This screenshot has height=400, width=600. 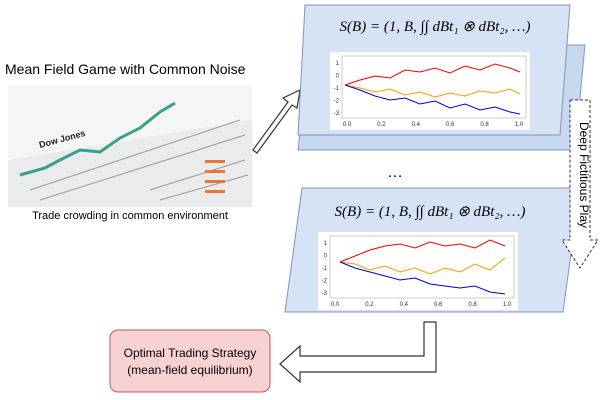 What do you see at coordinates (189, 370) in the screenshot?
I see `result-line: (mean-field equilibrium)` at bounding box center [189, 370].